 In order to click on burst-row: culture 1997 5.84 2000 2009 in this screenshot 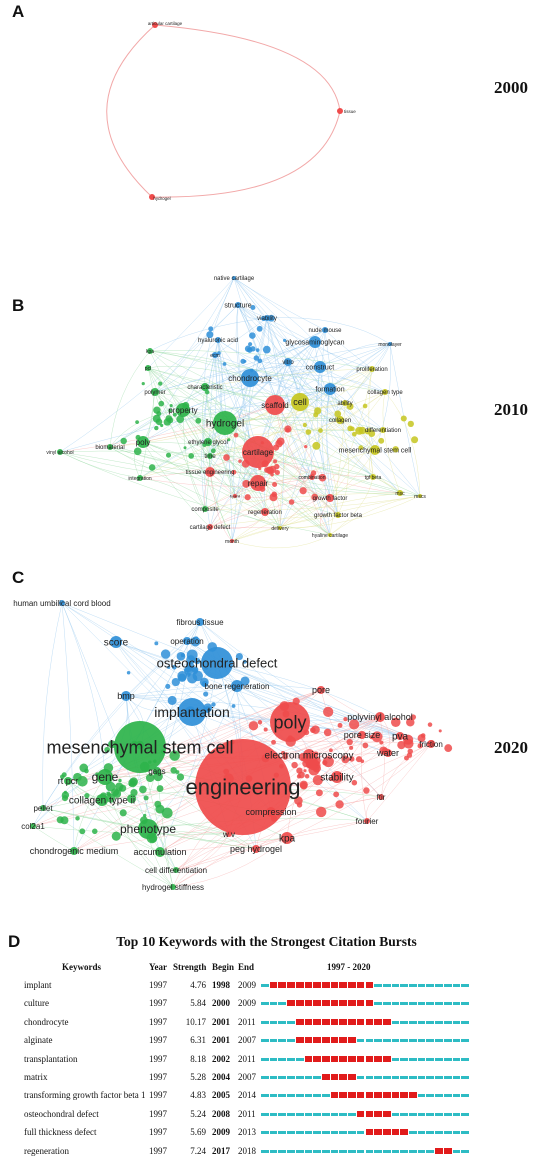, I will do `click(266, 1004)`.